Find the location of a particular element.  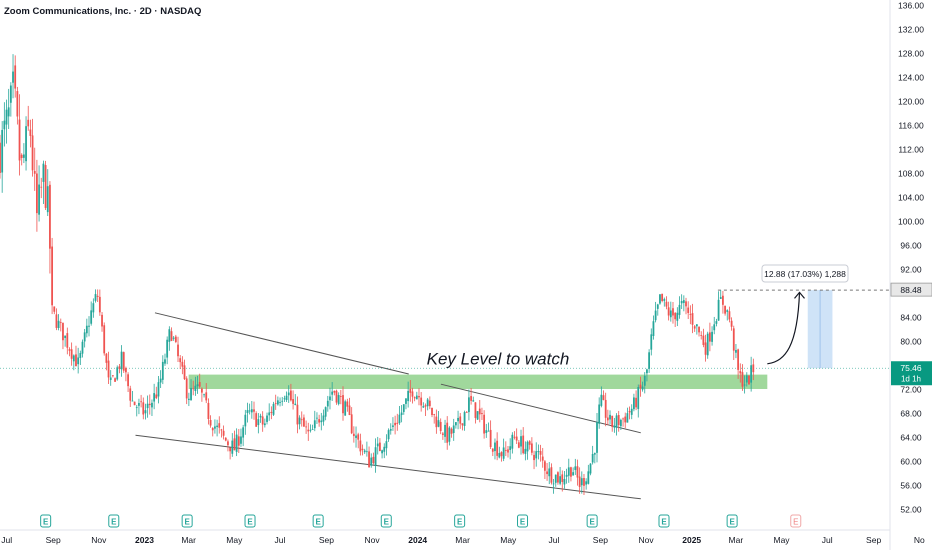

last-price-tag is located at coordinates (911, 373).